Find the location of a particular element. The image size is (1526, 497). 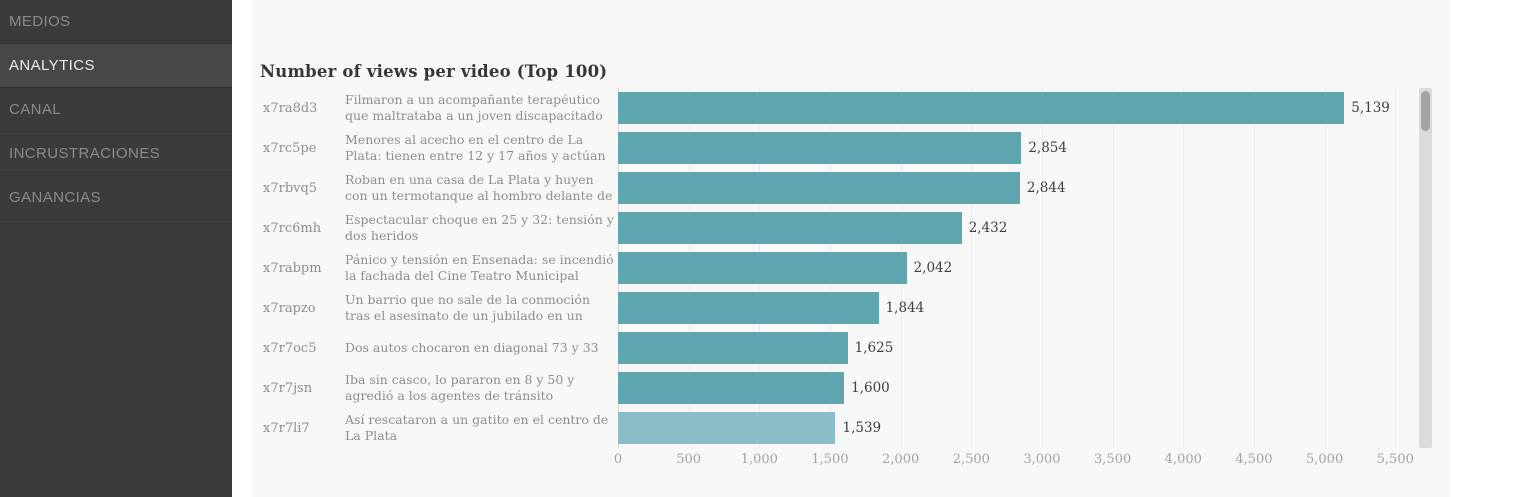

sidebar-item-canal: CANAL is located at coordinates (116, 110).